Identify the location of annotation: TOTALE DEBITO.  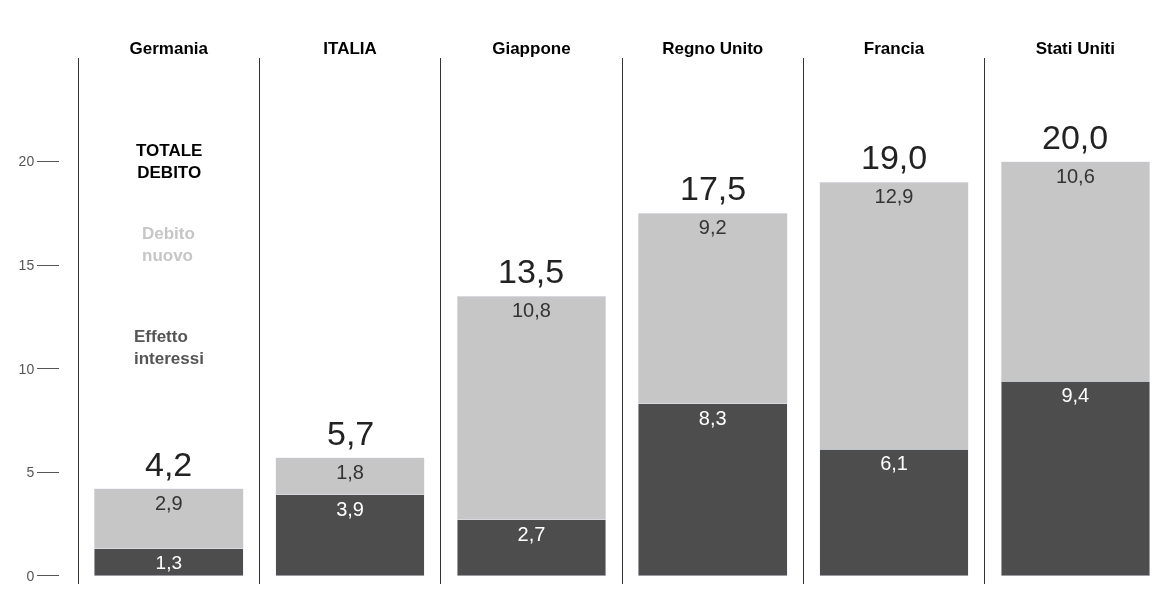
(169, 162).